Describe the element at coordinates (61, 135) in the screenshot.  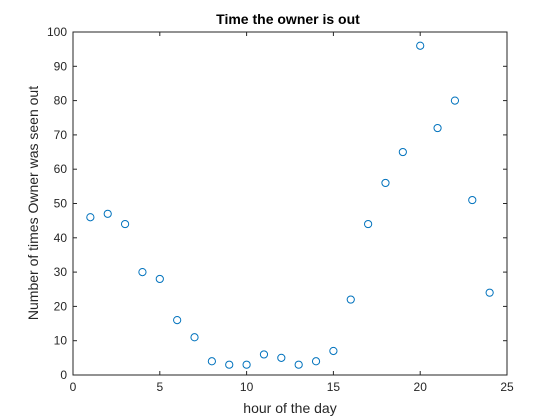
I see `y-tick-label: 70` at that location.